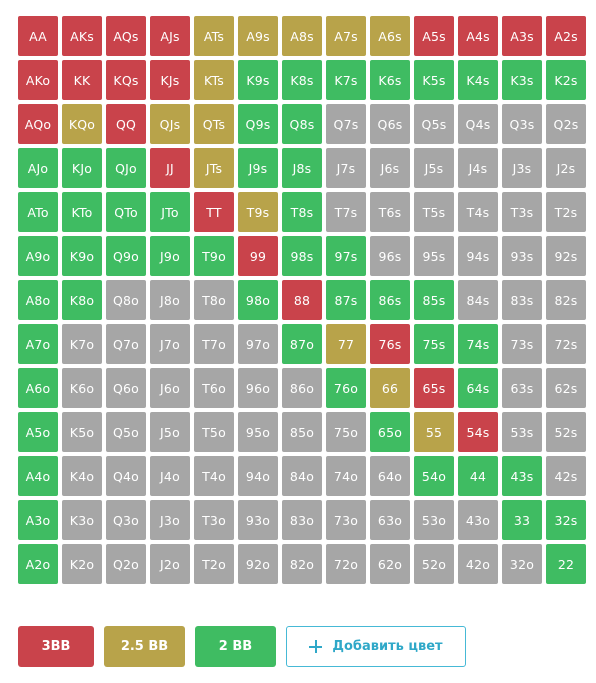 This screenshot has height=683, width=596. Describe the element at coordinates (302, 168) in the screenshot. I see `hand-cell: J8s` at that location.